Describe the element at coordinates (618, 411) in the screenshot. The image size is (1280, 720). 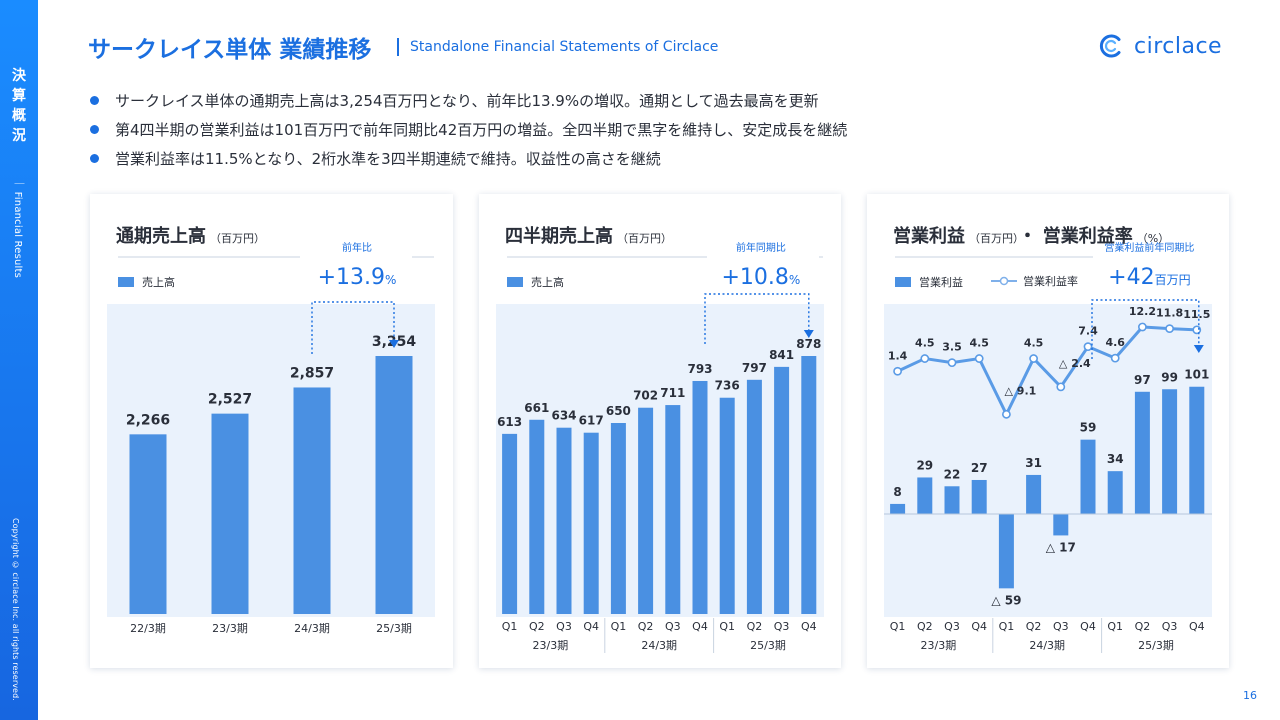
I see `data-label: 650` at that location.